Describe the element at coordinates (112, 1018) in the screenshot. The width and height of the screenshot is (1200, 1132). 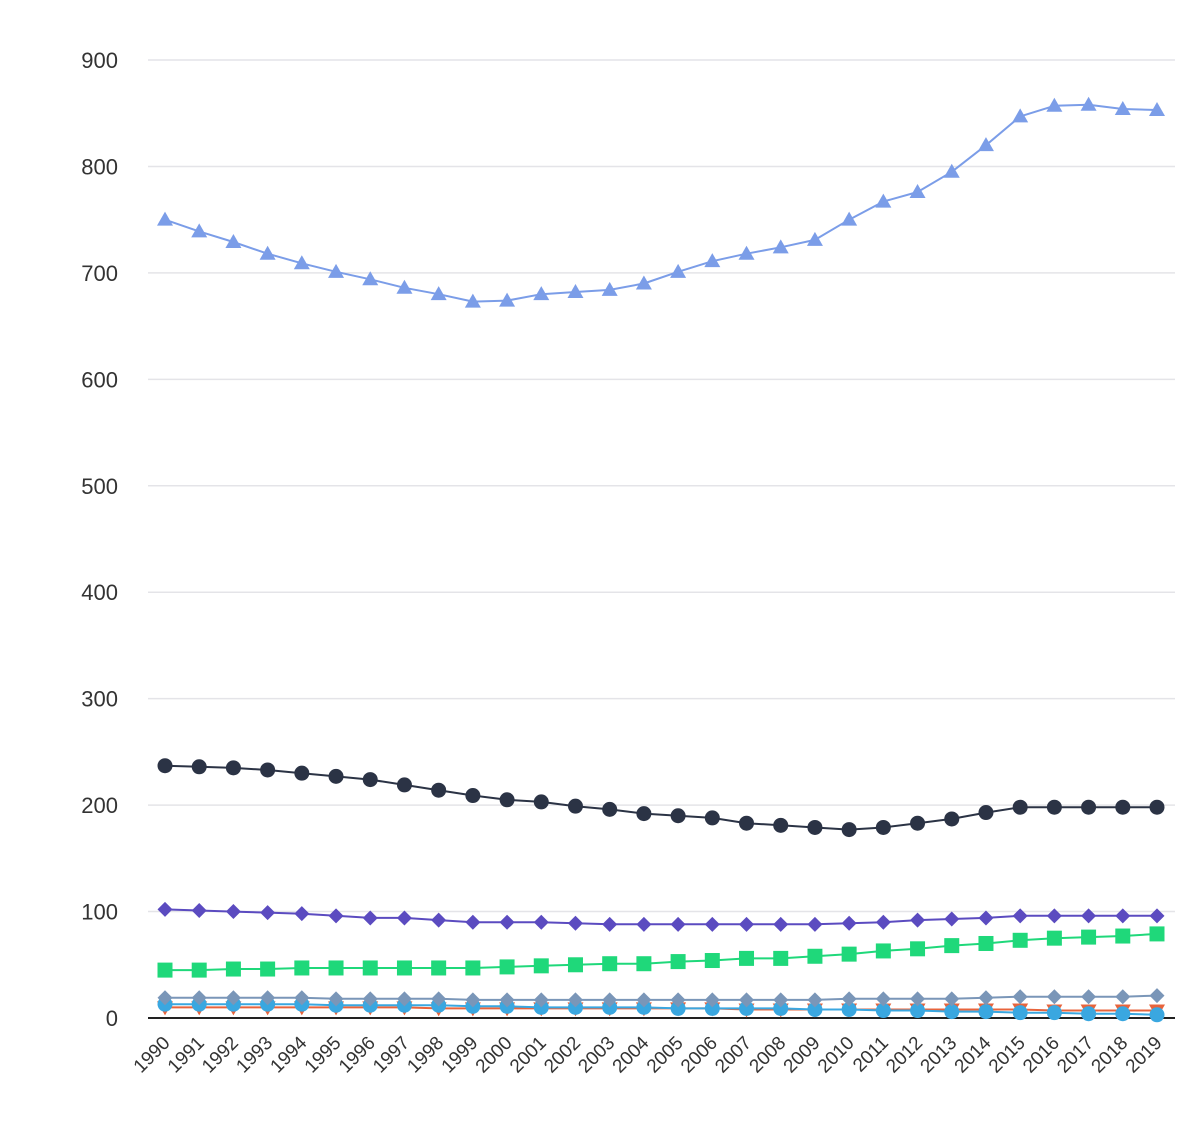
I see `y-tick-label: 0` at that location.